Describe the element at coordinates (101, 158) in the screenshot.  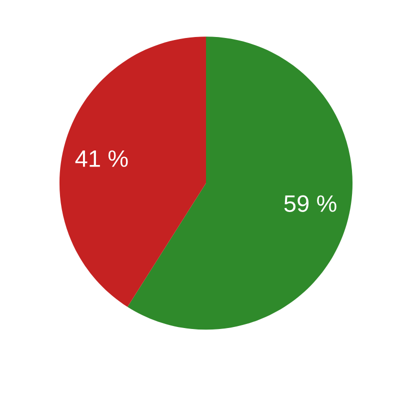
I see `data-label: 41 %` at that location.